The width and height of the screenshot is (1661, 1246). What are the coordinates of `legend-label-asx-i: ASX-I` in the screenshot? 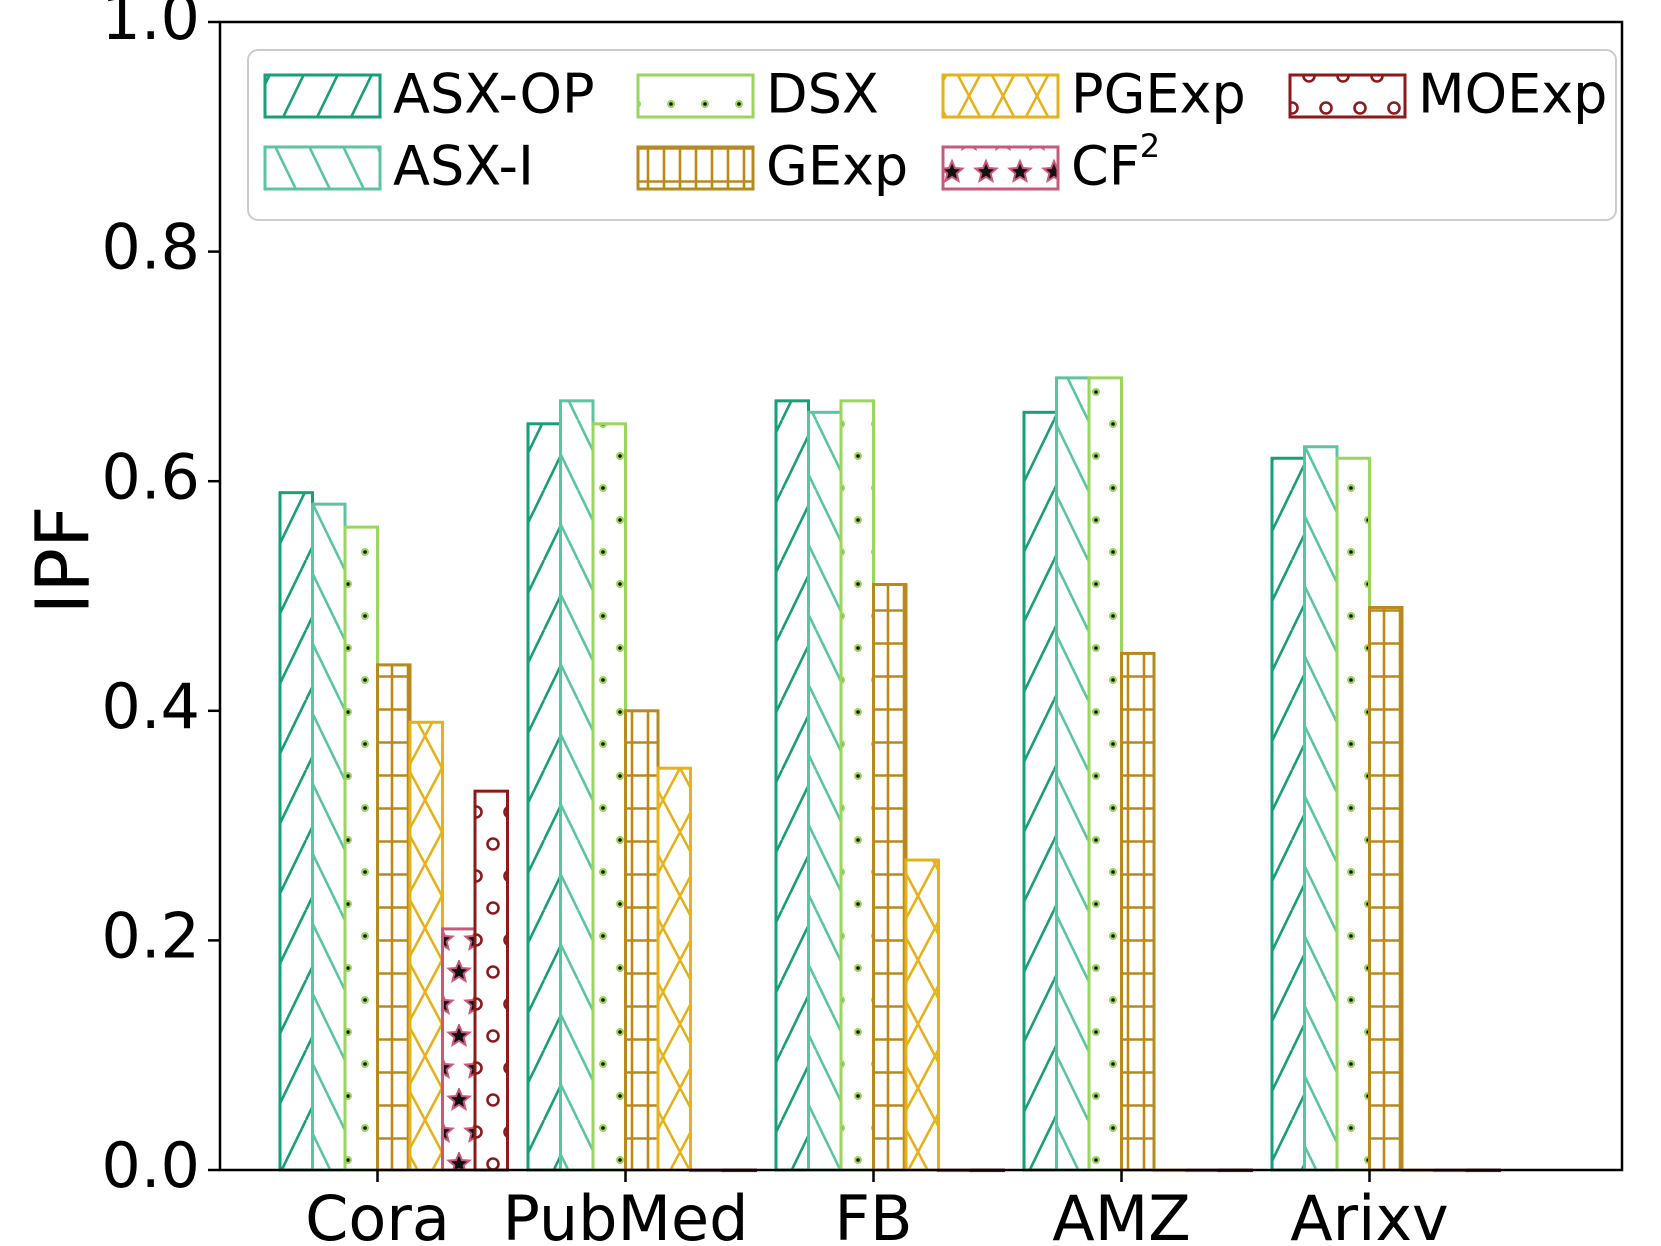 It's located at (463, 166).